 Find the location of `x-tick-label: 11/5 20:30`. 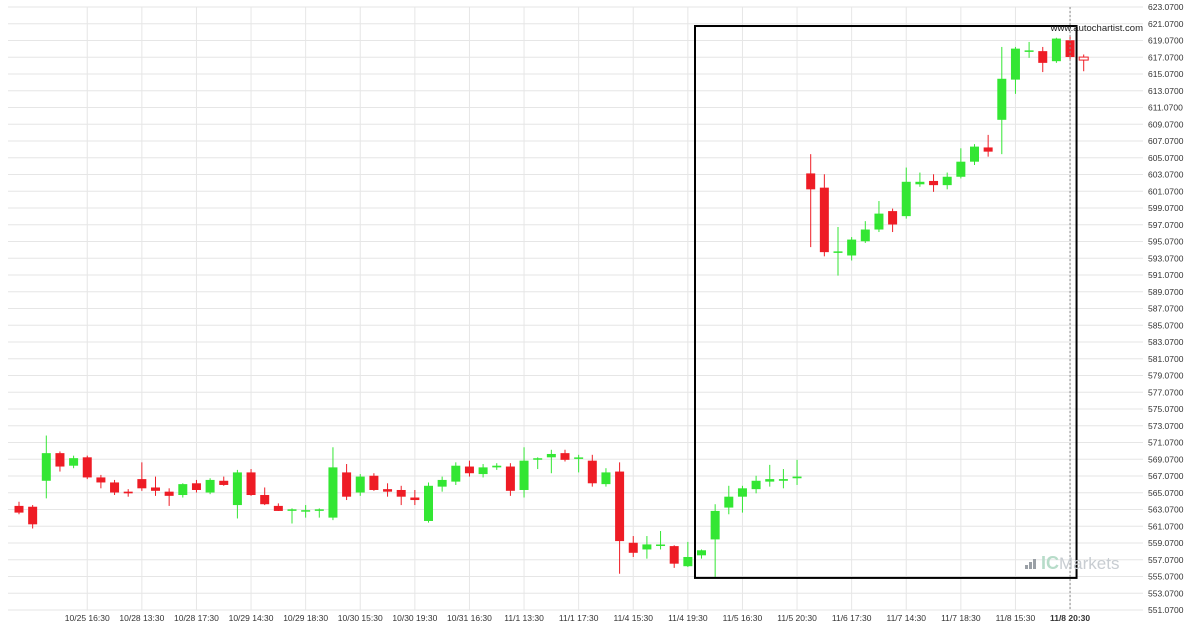

x-tick-label: 11/5 20:30 is located at coordinates (797, 618).